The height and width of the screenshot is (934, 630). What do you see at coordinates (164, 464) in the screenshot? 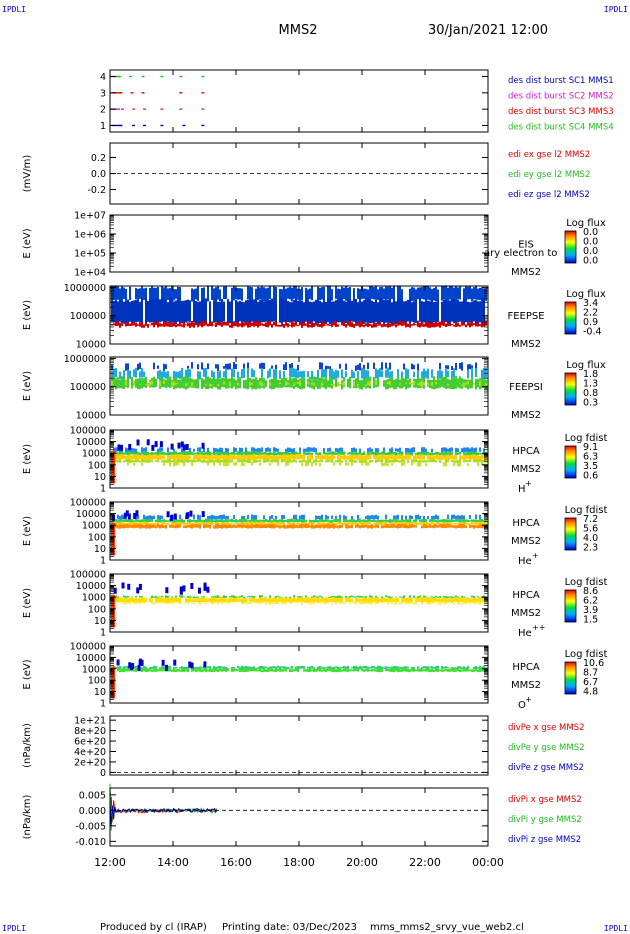
I see `heatmap-cell-hpca_h-band4` at bounding box center [164, 464].